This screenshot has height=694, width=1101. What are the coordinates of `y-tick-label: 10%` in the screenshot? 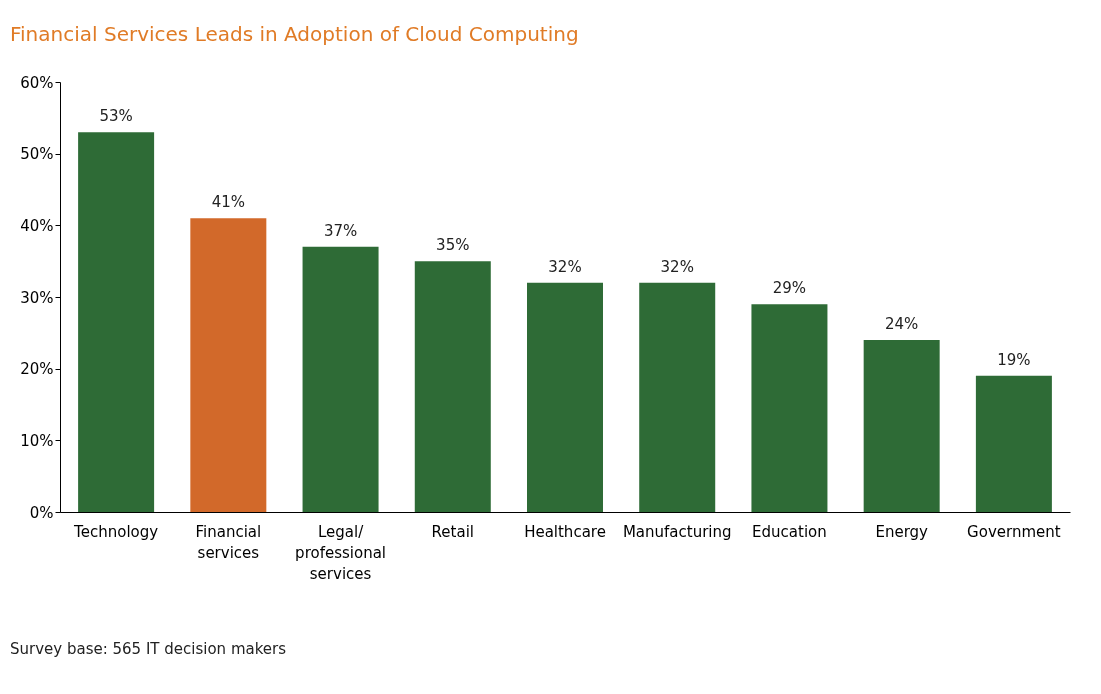 It's located at (37, 440).